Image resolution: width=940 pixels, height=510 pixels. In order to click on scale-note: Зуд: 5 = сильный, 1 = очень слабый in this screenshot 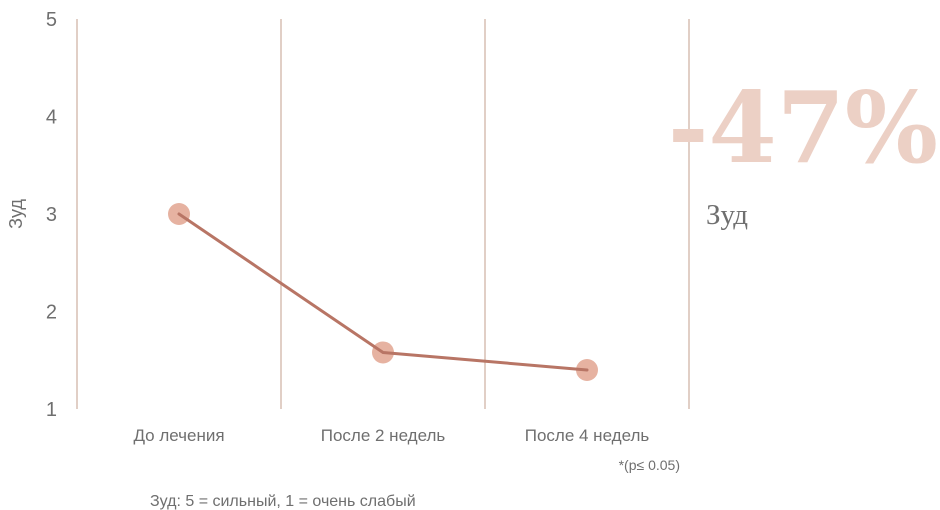, I will do `click(283, 501)`.